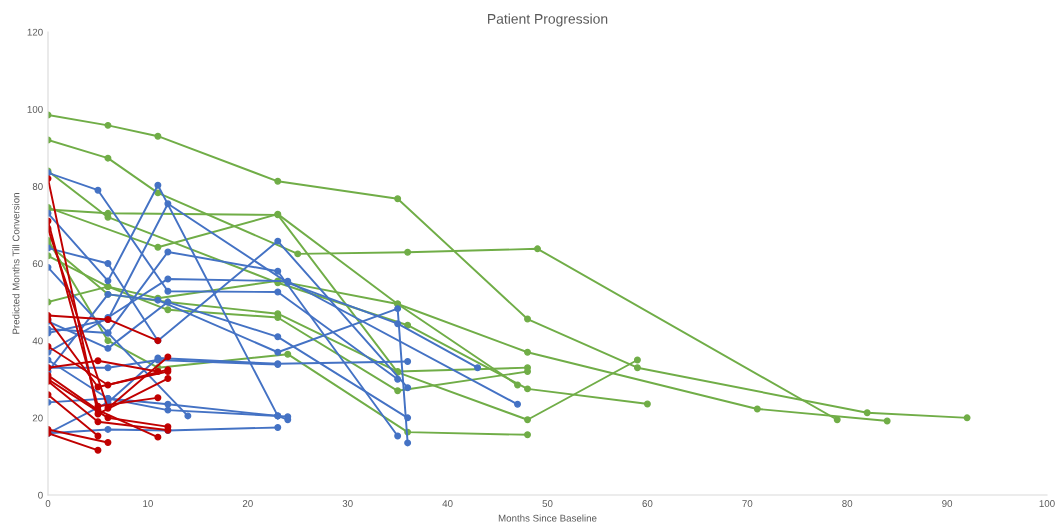 The width and height of the screenshot is (1056, 531). Describe the element at coordinates (548, 20) in the screenshot. I see `chart-title: Patient Progression` at that location.